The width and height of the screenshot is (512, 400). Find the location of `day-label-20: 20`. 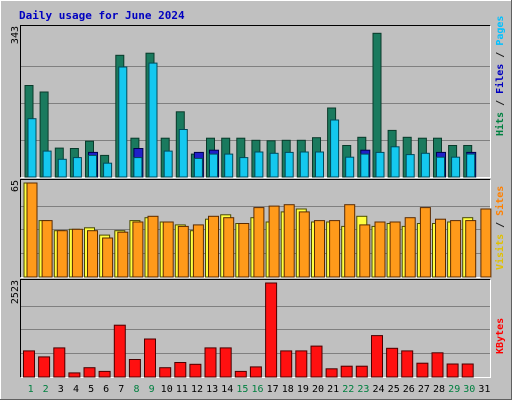

day-label-20: 20 is located at coordinates (318, 389).